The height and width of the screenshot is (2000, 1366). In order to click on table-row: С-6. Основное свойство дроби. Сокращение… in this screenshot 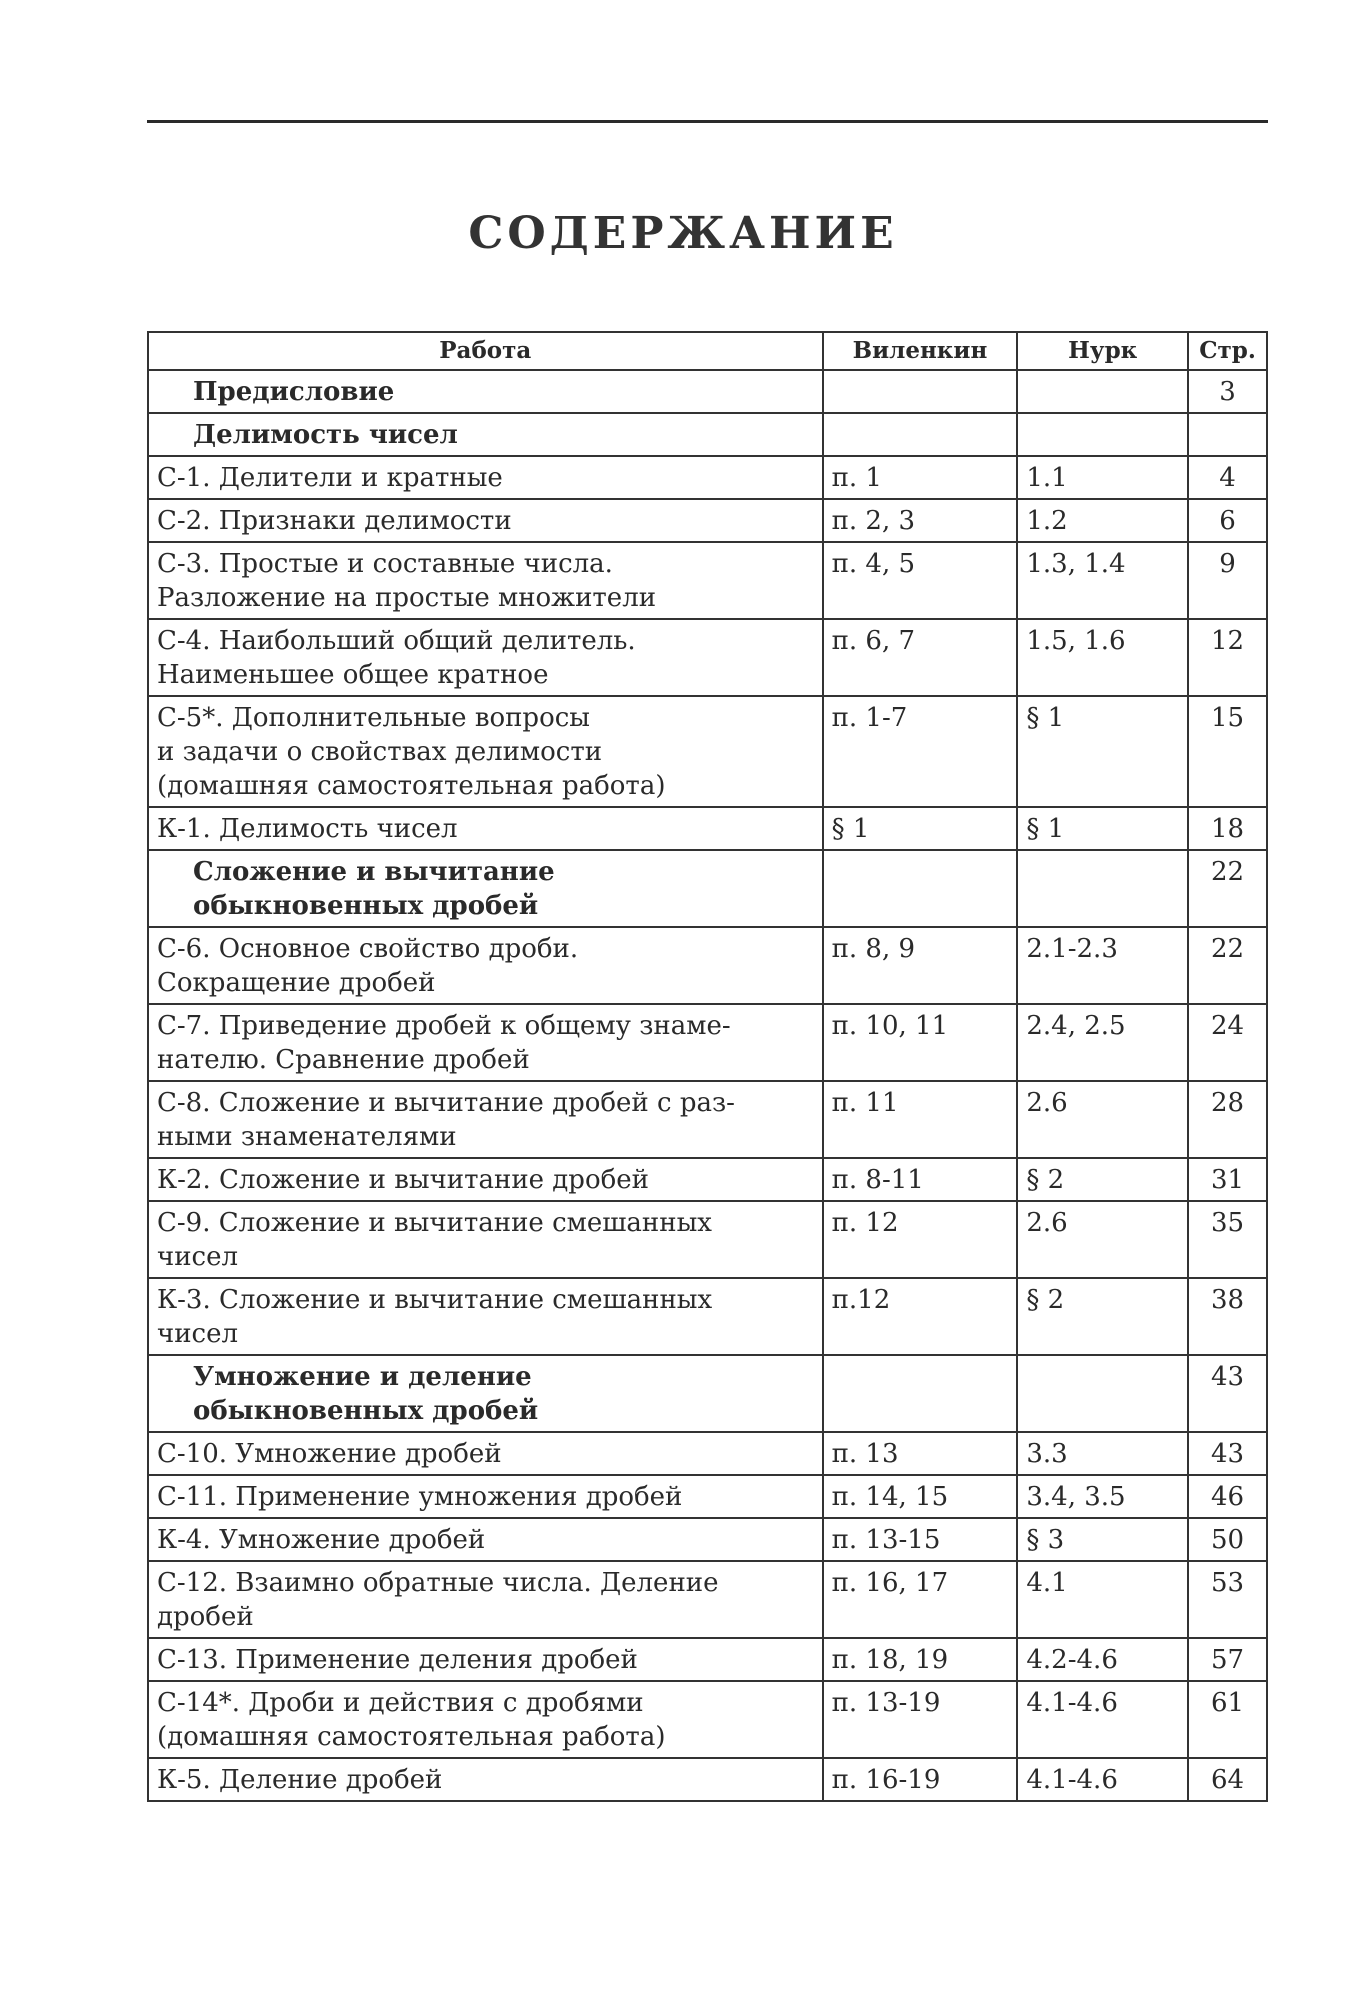, I will do `click(707, 965)`.